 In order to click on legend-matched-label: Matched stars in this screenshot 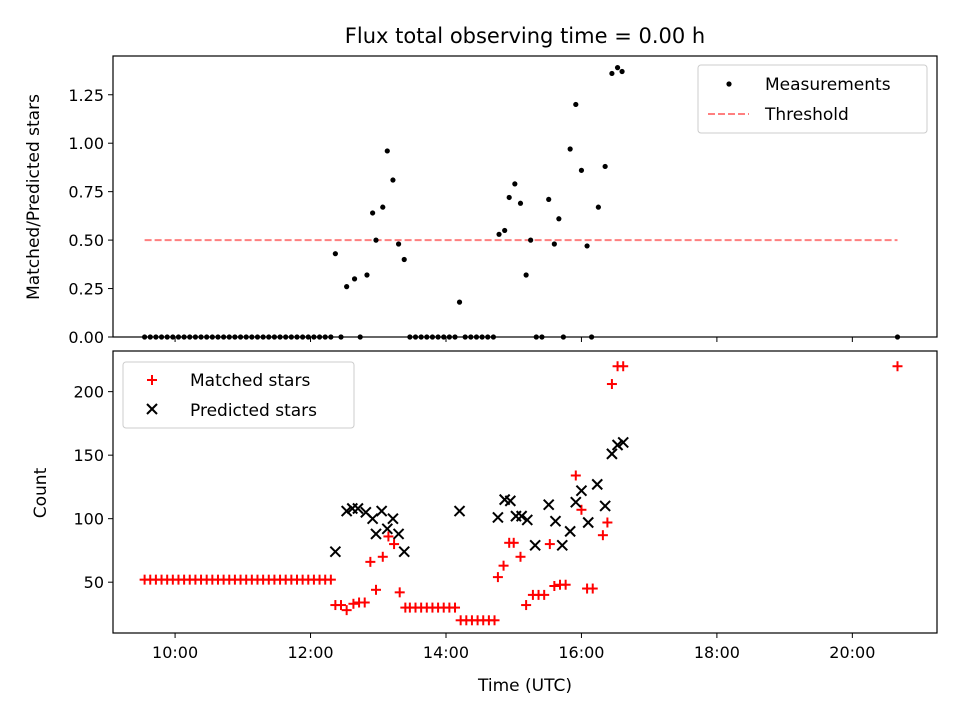, I will do `click(250, 381)`.